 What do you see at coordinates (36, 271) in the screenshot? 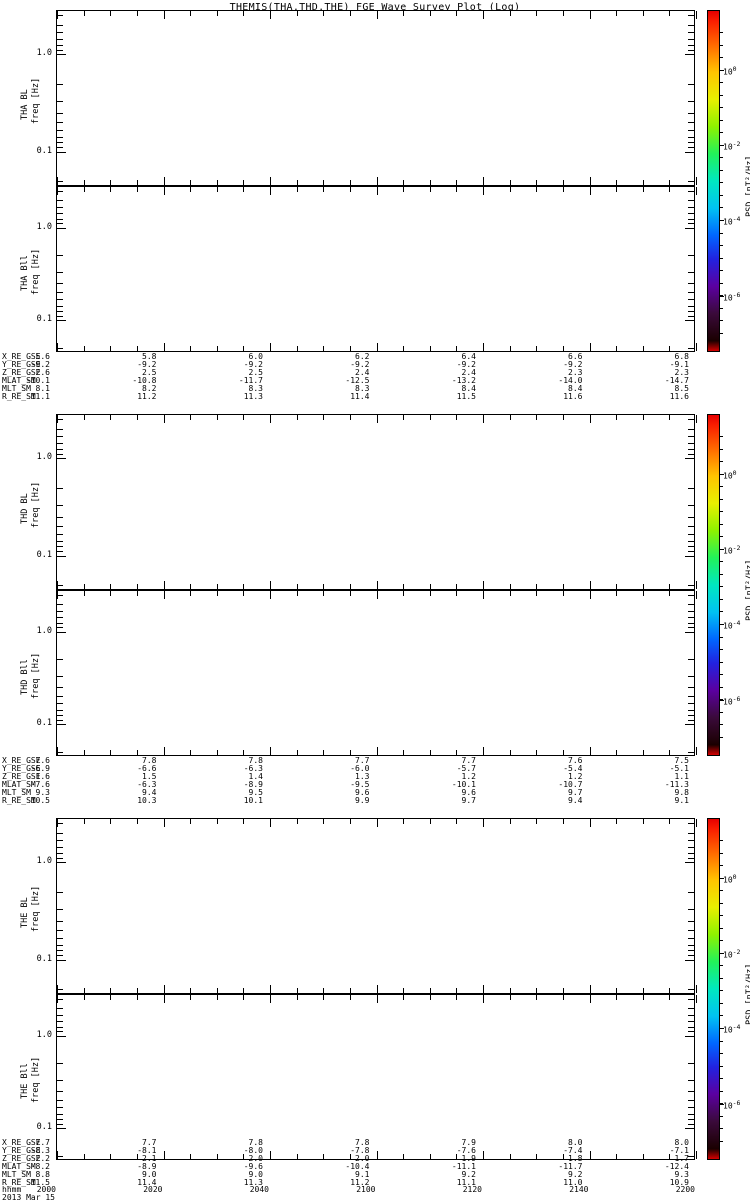
I see `y-axis-title-tha-bpar: freq [Hz]` at bounding box center [36, 271].